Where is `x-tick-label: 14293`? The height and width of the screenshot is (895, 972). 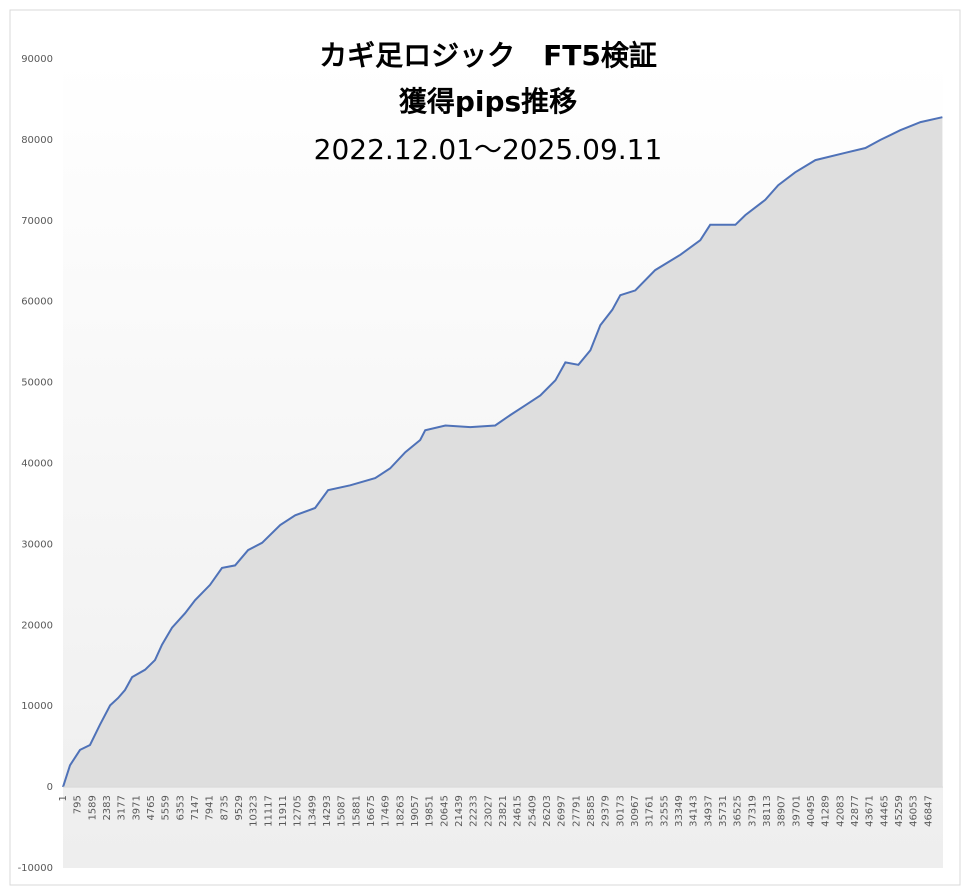
x-tick-label: 14293 is located at coordinates (327, 811).